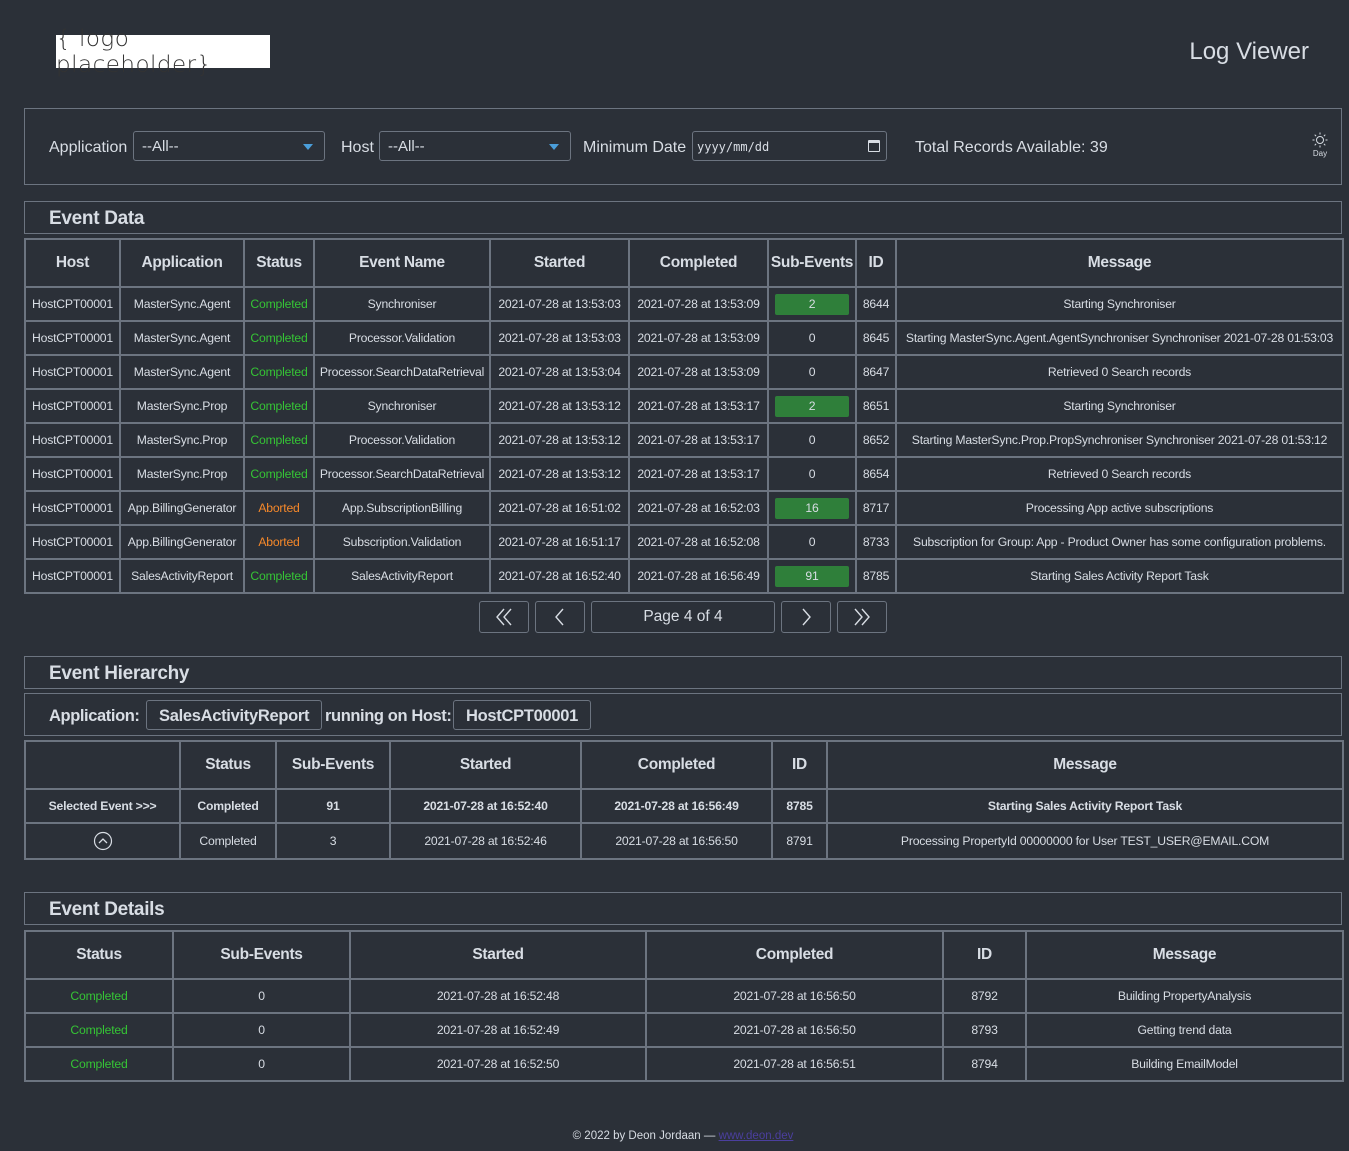 The height and width of the screenshot is (1151, 1349). What do you see at coordinates (874, 146) in the screenshot?
I see `calendar-icon` at bounding box center [874, 146].